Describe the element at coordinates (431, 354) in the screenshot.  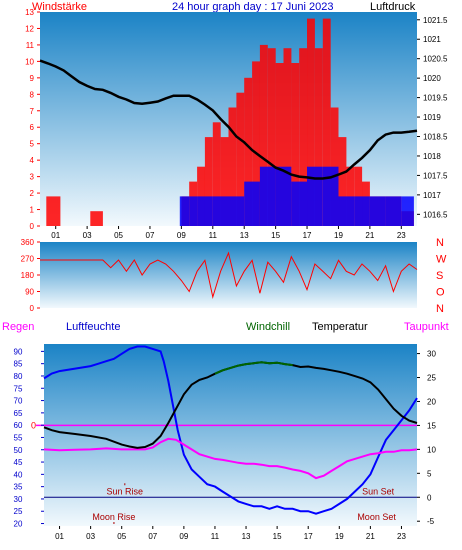
I see `temperature-tick-label: 30` at that location.